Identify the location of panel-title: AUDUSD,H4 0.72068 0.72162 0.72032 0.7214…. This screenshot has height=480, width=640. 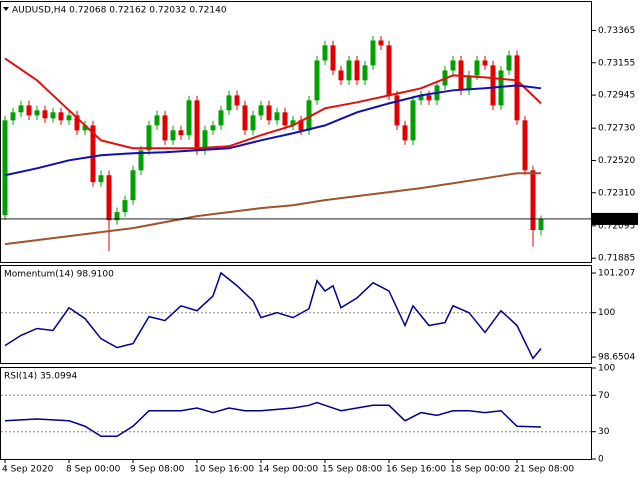
(119, 11).